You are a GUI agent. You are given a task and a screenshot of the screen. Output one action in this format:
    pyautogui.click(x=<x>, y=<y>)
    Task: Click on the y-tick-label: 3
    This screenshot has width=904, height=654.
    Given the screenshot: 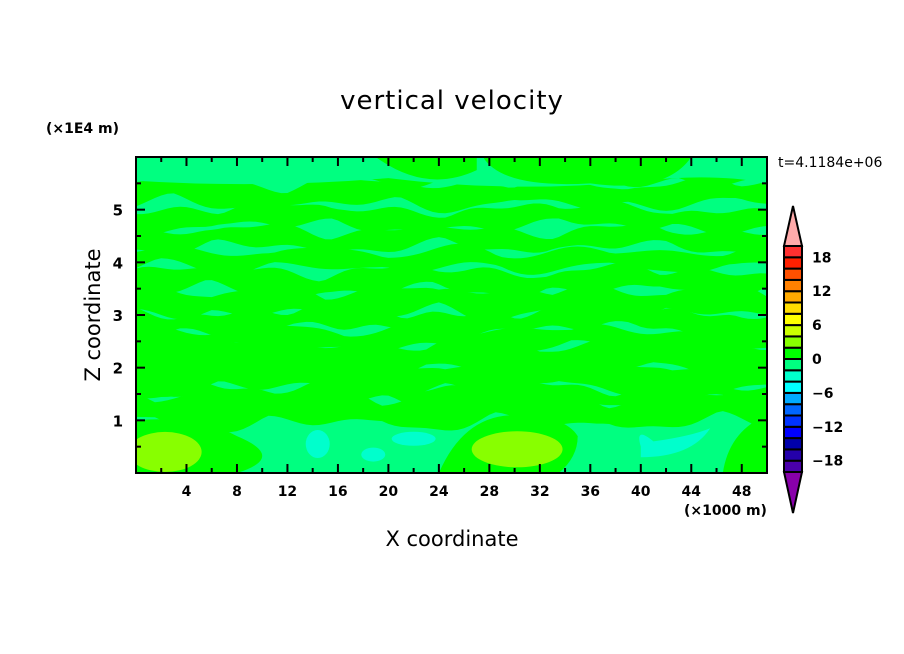 What is the action you would take?
    pyautogui.click(x=118, y=316)
    